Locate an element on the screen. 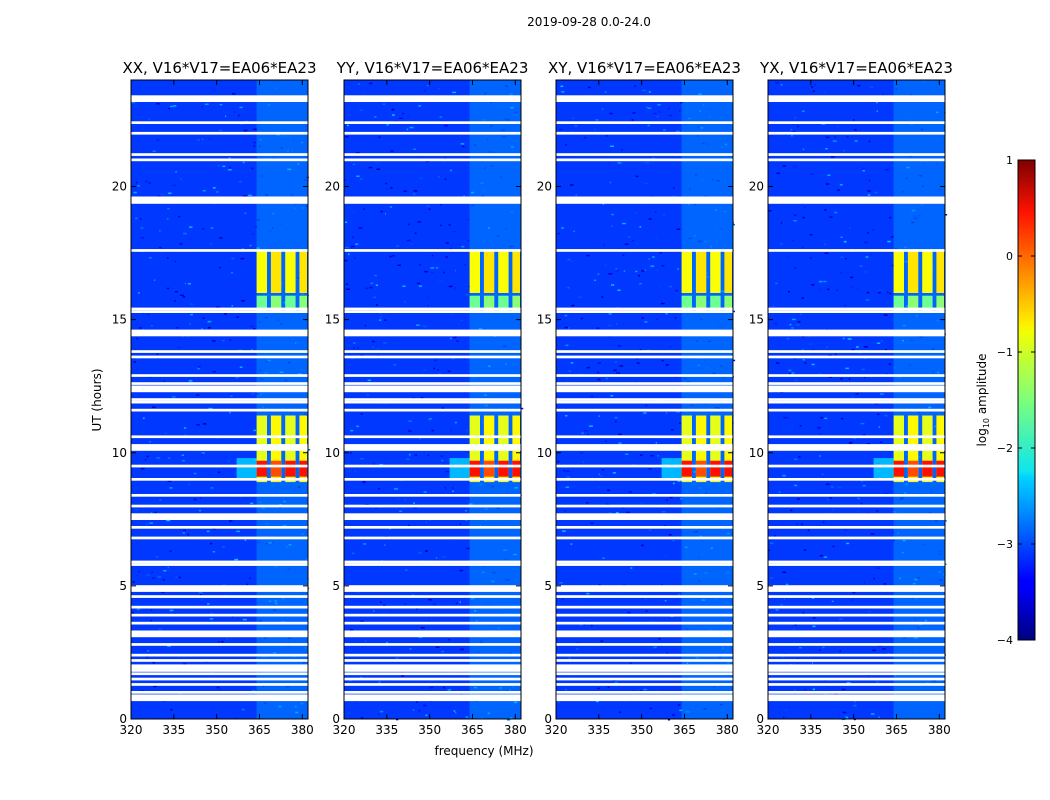  y-tick-label: 5 is located at coordinates (336, 586).